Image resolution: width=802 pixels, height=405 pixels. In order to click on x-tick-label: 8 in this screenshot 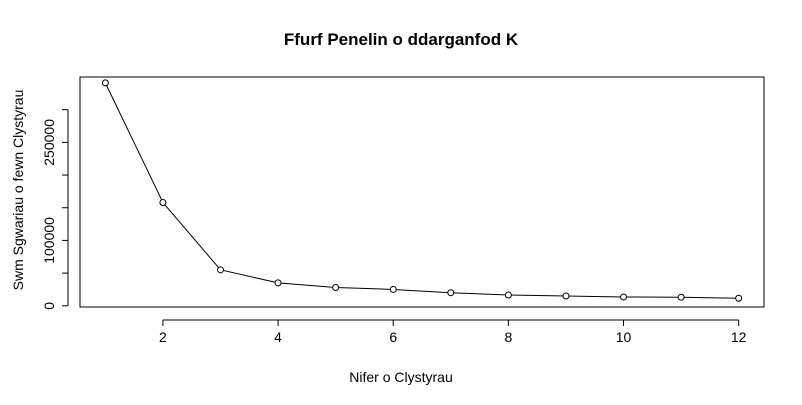, I will do `click(508, 337)`.